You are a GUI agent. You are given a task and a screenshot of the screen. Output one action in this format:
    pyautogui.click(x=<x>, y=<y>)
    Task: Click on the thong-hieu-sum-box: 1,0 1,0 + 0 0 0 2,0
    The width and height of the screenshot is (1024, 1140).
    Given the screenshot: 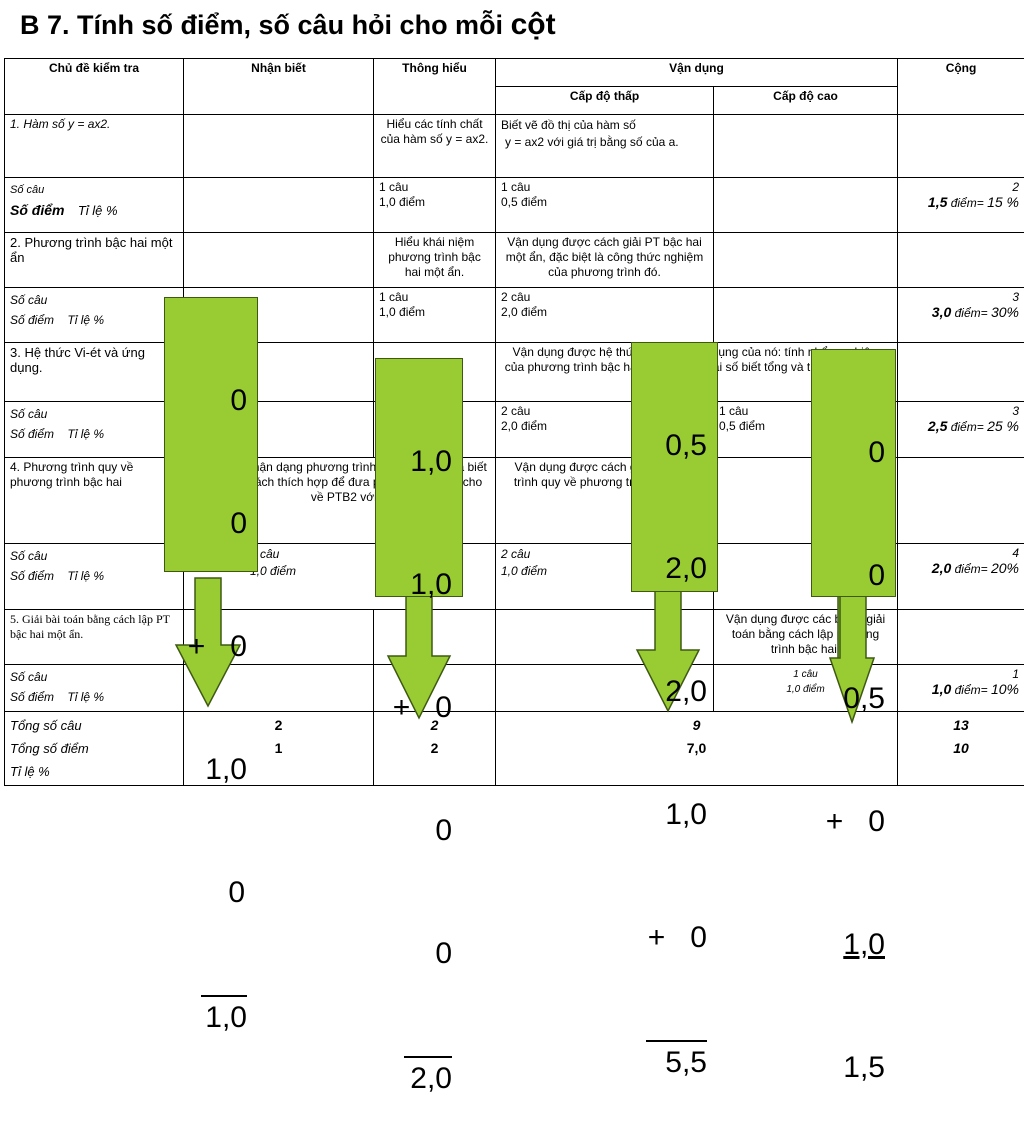 What is the action you would take?
    pyautogui.click(x=419, y=477)
    